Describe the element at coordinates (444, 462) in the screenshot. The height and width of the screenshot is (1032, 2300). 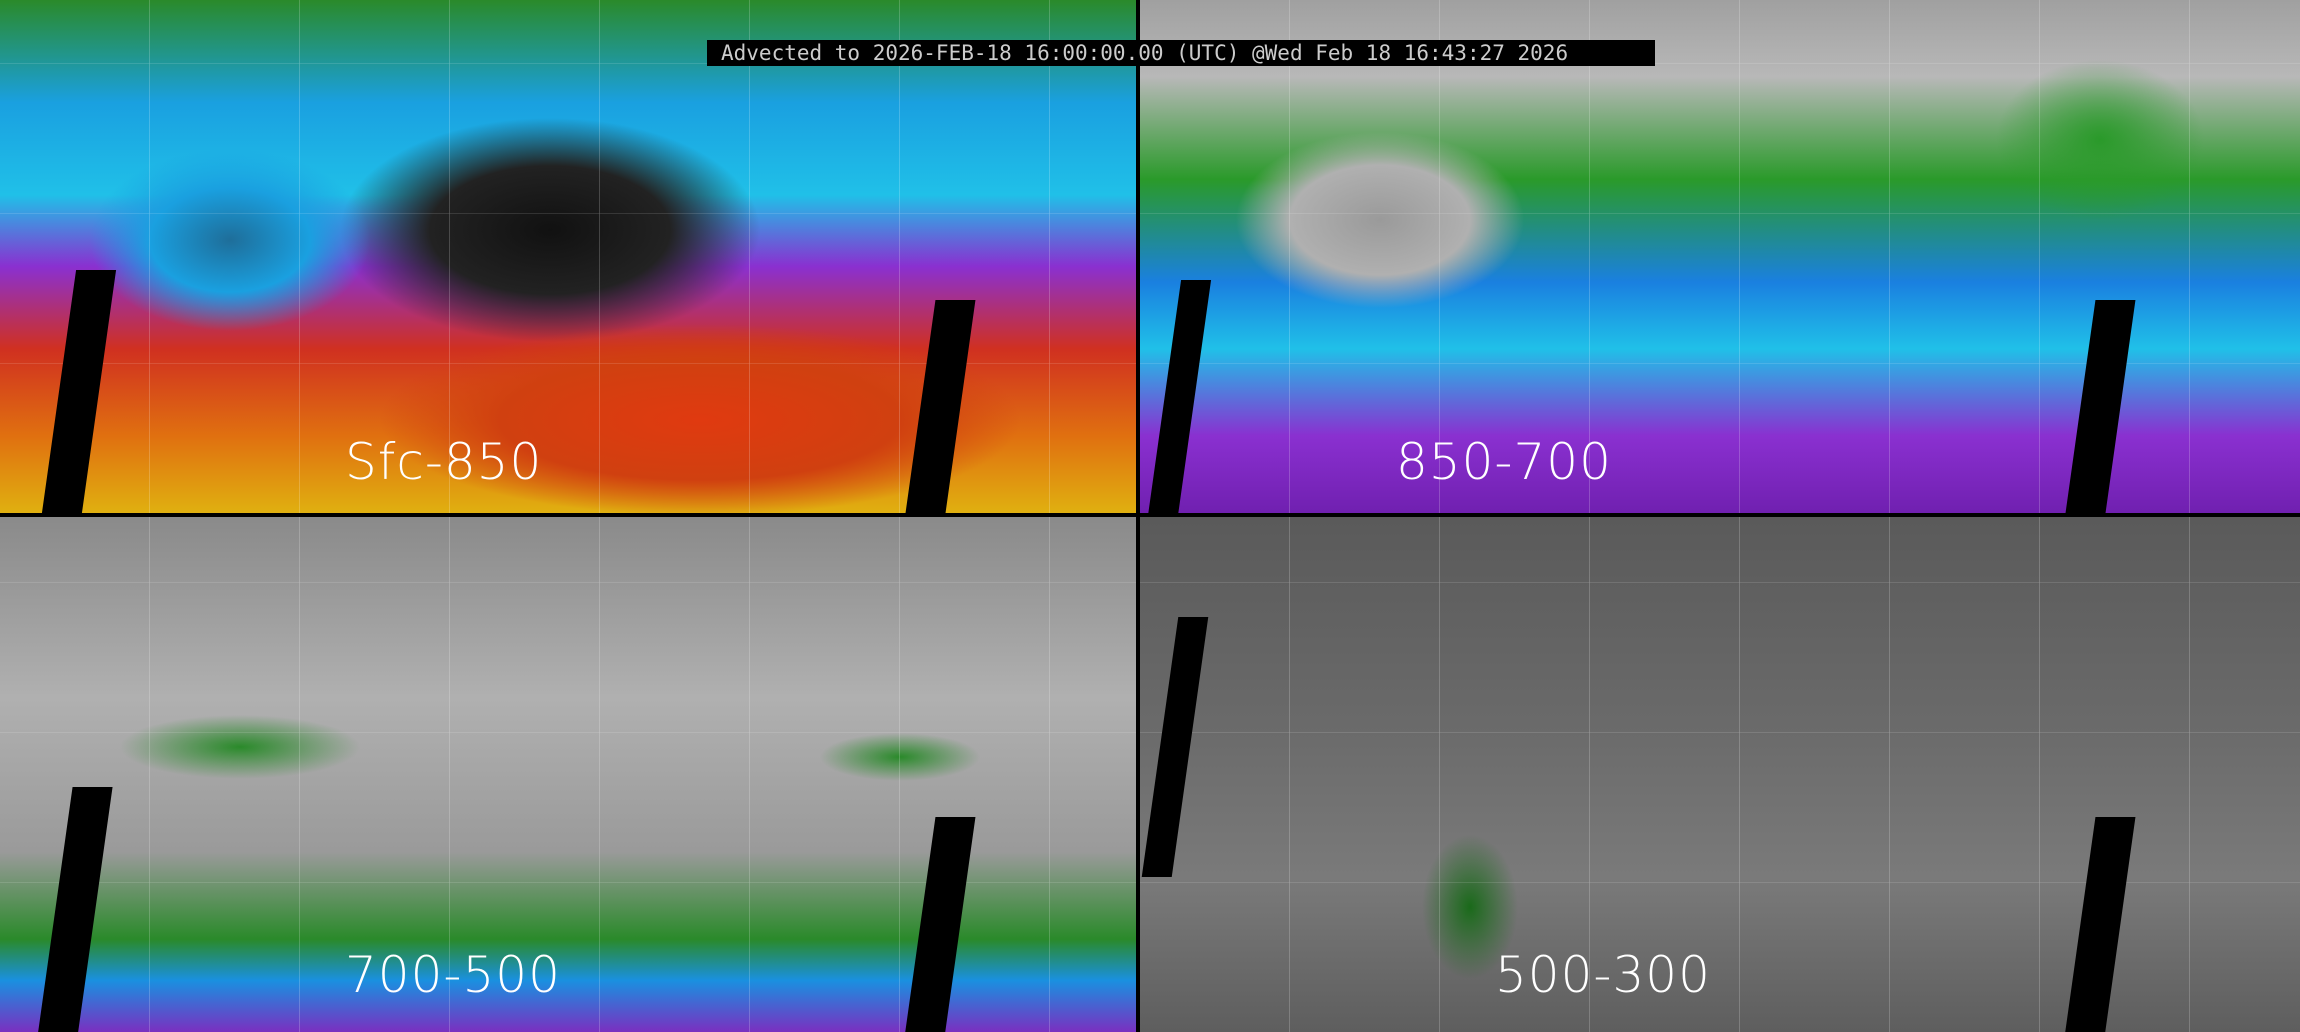
I see `panel-label: Sfc-850` at that location.